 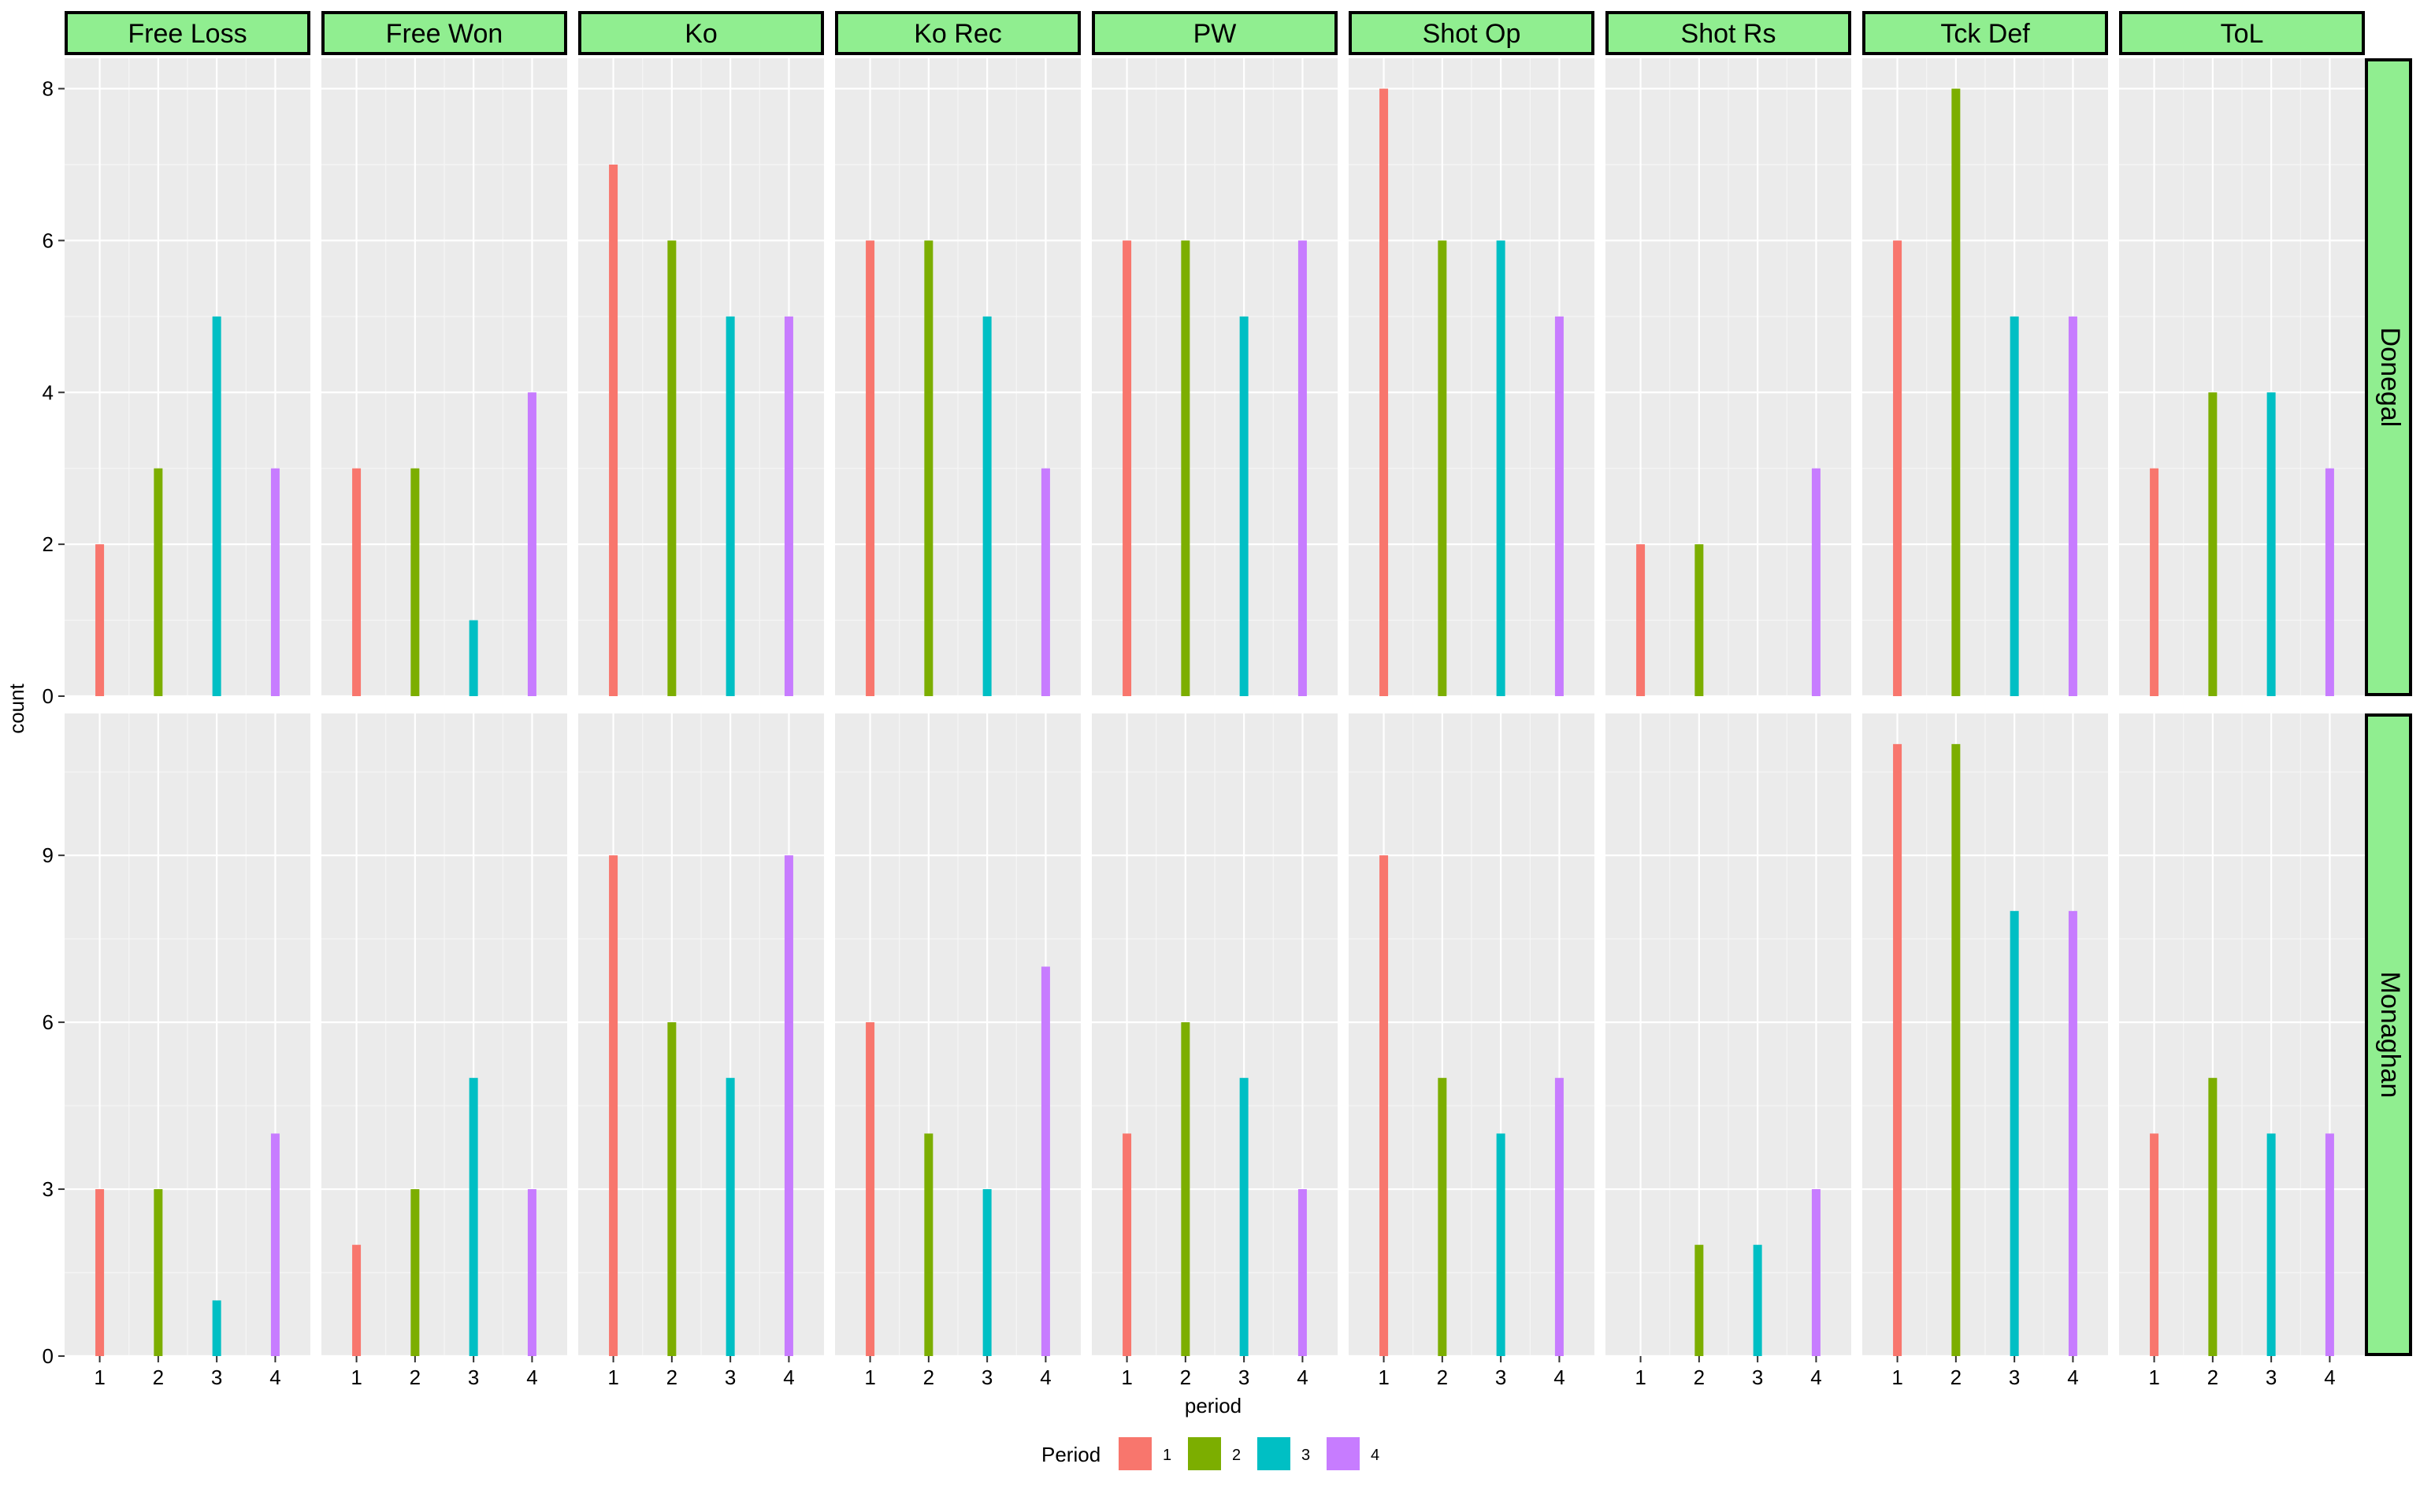 What do you see at coordinates (444, 1035) in the screenshot?
I see `panel-monaghan-free-won` at bounding box center [444, 1035].